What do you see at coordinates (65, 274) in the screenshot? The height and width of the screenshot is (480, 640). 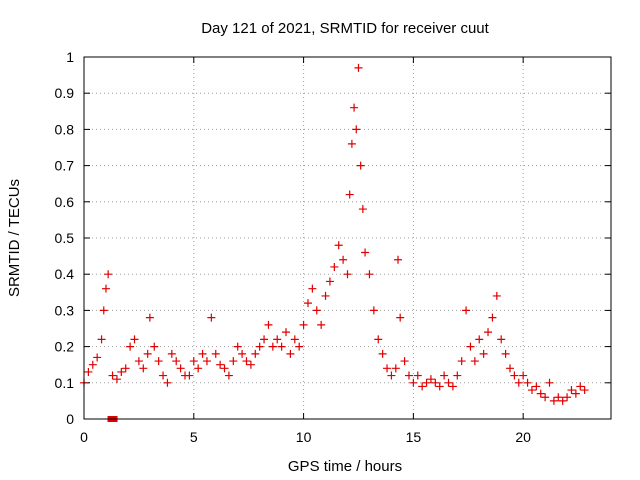 I see `y-tick-label: 0.4` at bounding box center [65, 274].